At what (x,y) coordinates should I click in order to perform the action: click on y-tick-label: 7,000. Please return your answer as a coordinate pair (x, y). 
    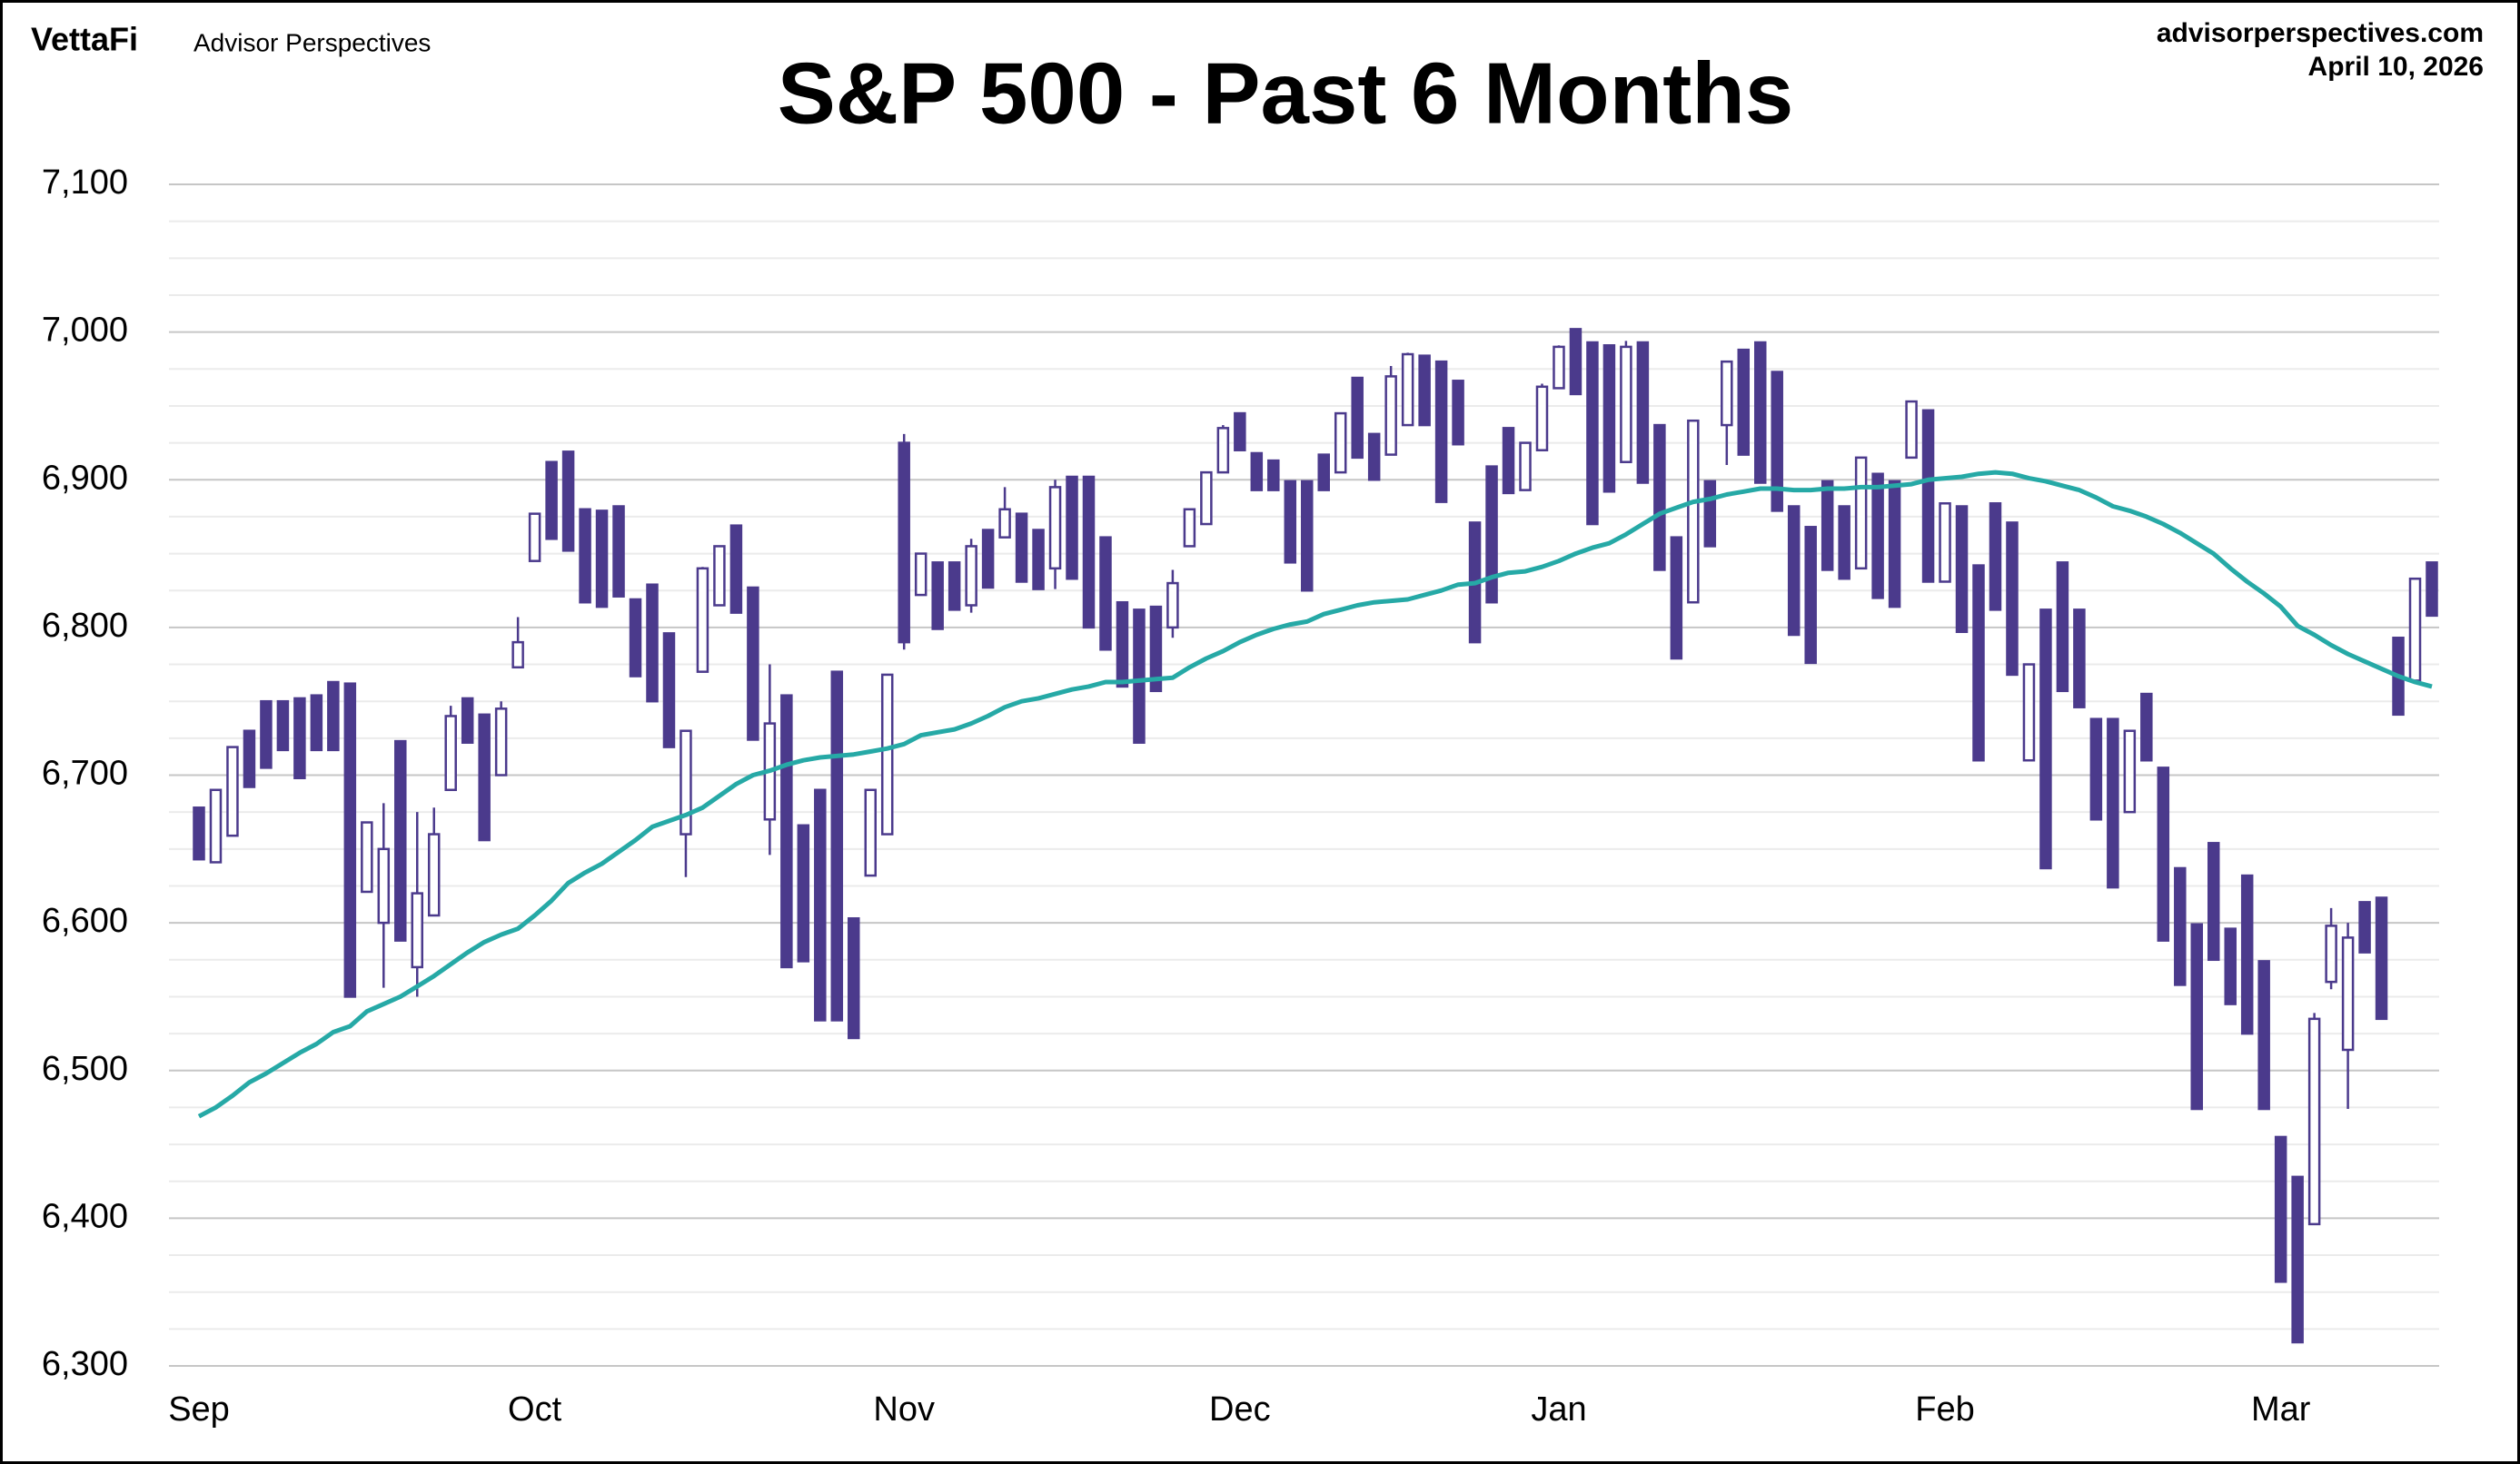
    Looking at the image, I should click on (85, 331).